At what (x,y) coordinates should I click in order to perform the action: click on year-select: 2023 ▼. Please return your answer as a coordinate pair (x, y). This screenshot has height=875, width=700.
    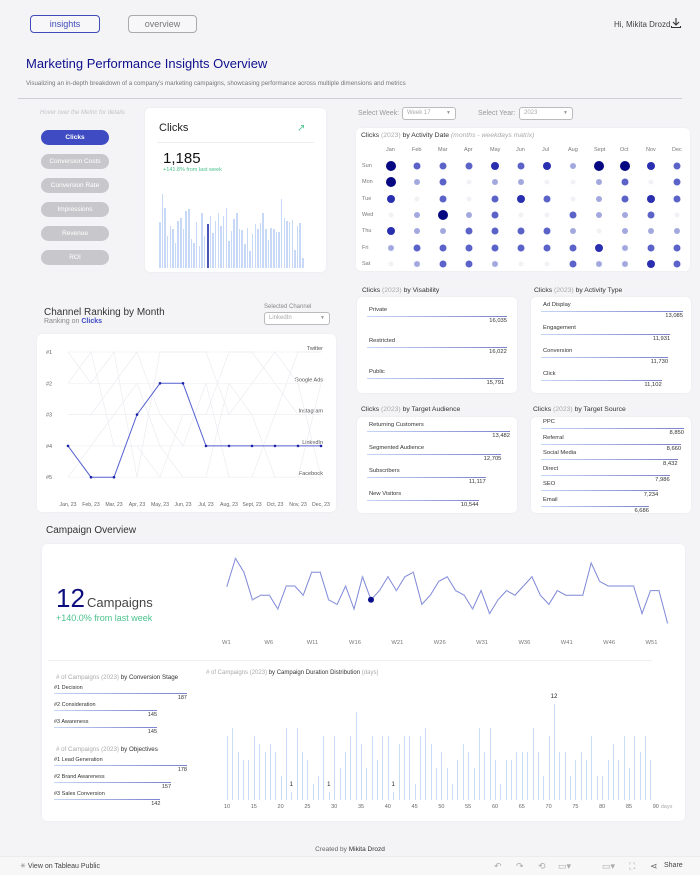
    Looking at the image, I should click on (546, 113).